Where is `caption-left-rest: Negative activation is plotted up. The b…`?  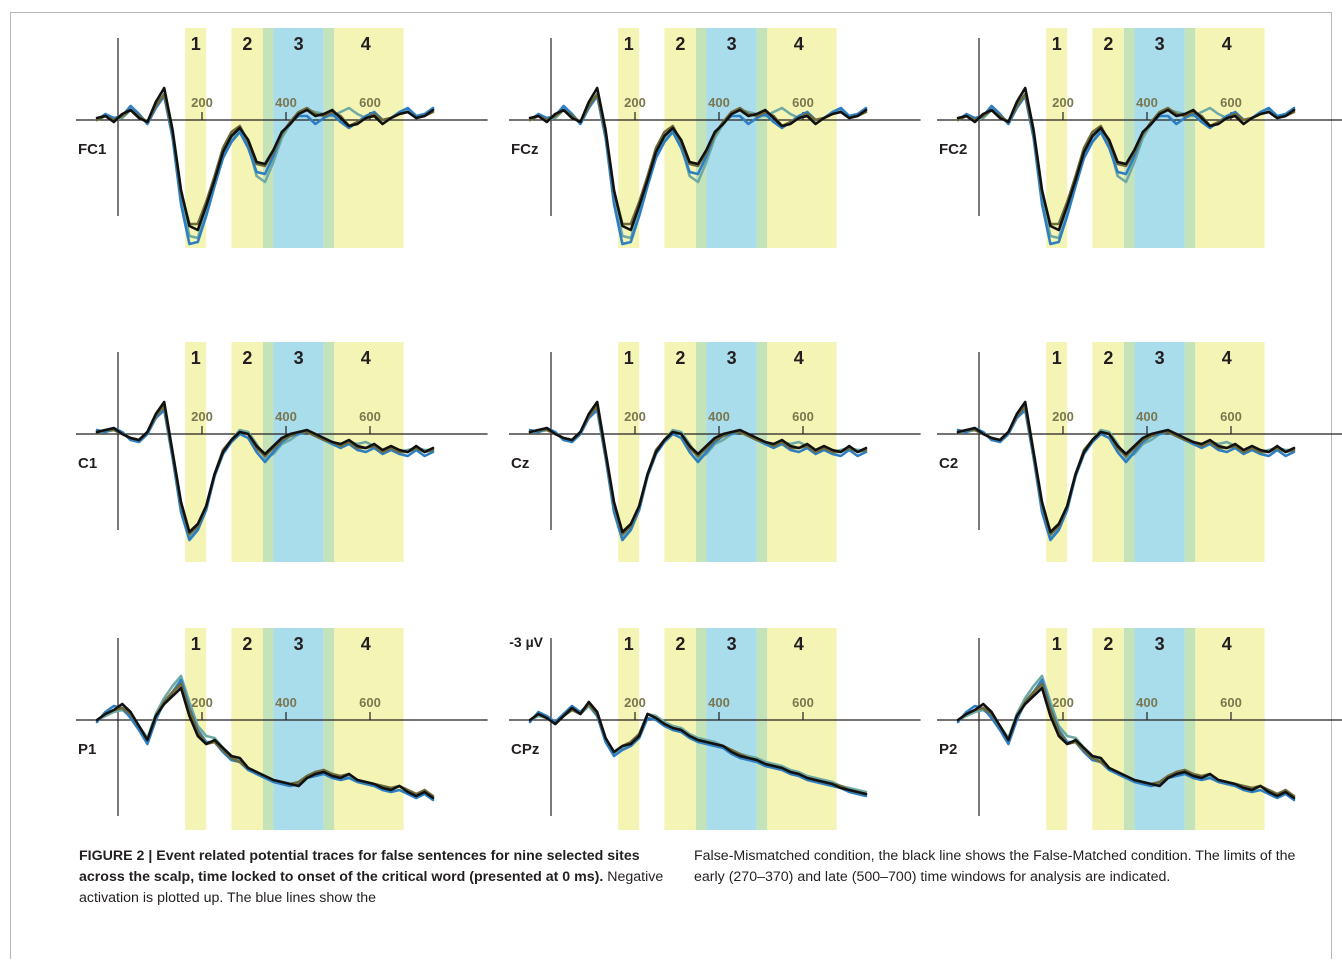
caption-left-rest: Negative activation is plotted up. The b… is located at coordinates (371, 887).